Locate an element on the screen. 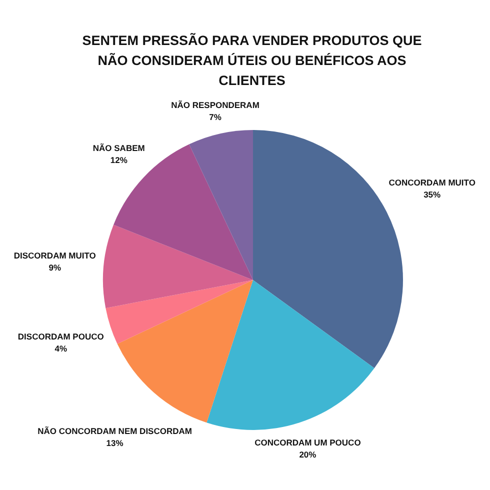 Image resolution: width=490 pixels, height=490 pixels. slice-label: CONCORDAM MUITO is located at coordinates (432, 183).